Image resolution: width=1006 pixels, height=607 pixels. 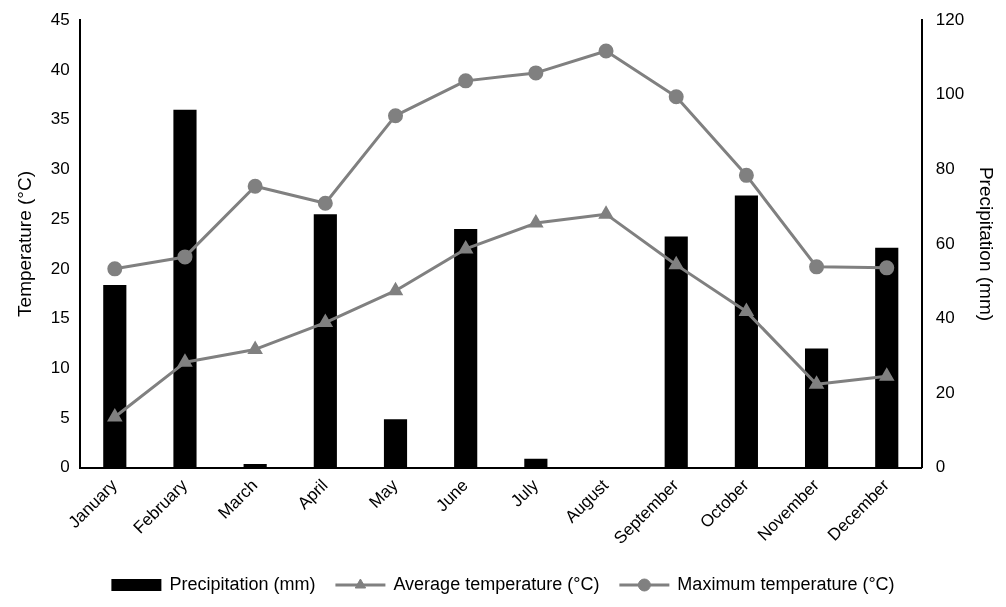 I want to click on y-tick-label: 40, so click(x=60, y=69).